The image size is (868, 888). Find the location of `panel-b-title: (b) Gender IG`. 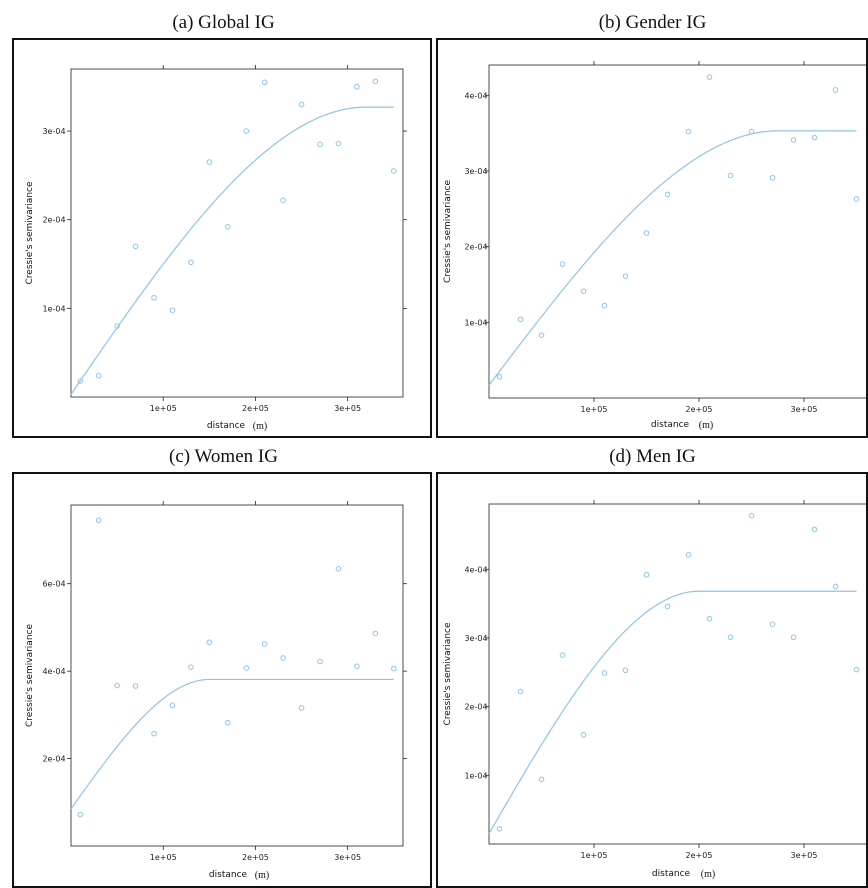

panel-b-title: (b) Gender IG is located at coordinates (652, 22).